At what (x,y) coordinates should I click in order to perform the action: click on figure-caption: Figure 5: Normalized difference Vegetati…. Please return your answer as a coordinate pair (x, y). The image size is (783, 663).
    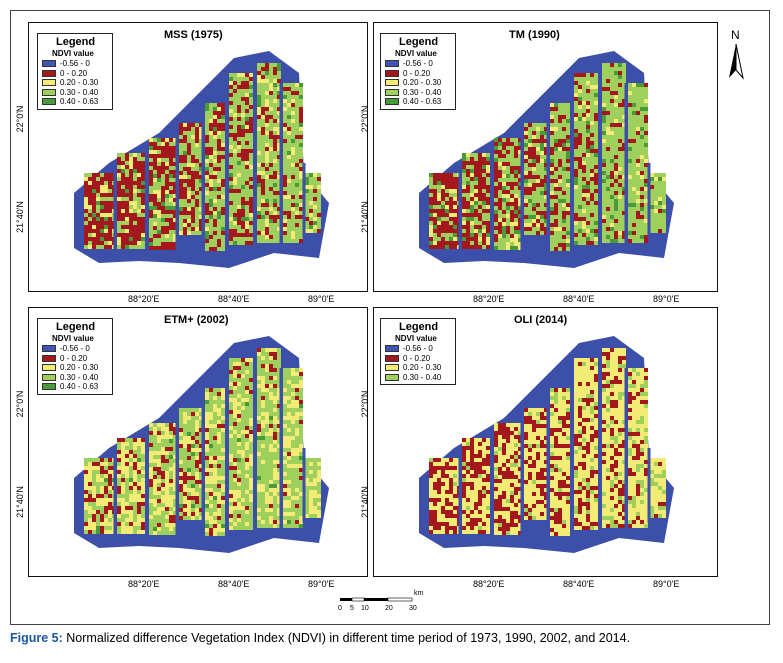
    Looking at the image, I should click on (320, 638).